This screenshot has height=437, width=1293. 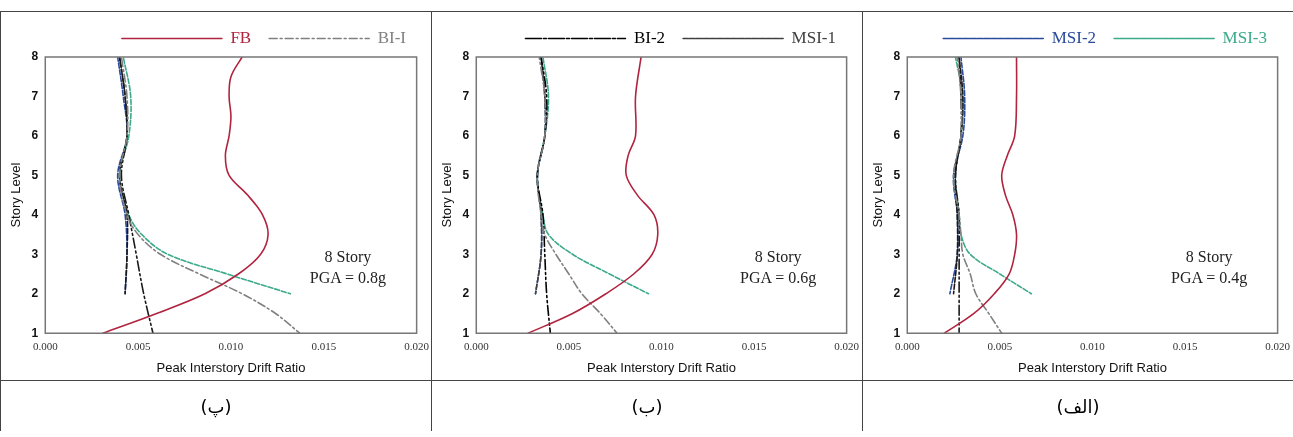 I want to click on annotation: PGA = 0.6g, so click(x=778, y=278).